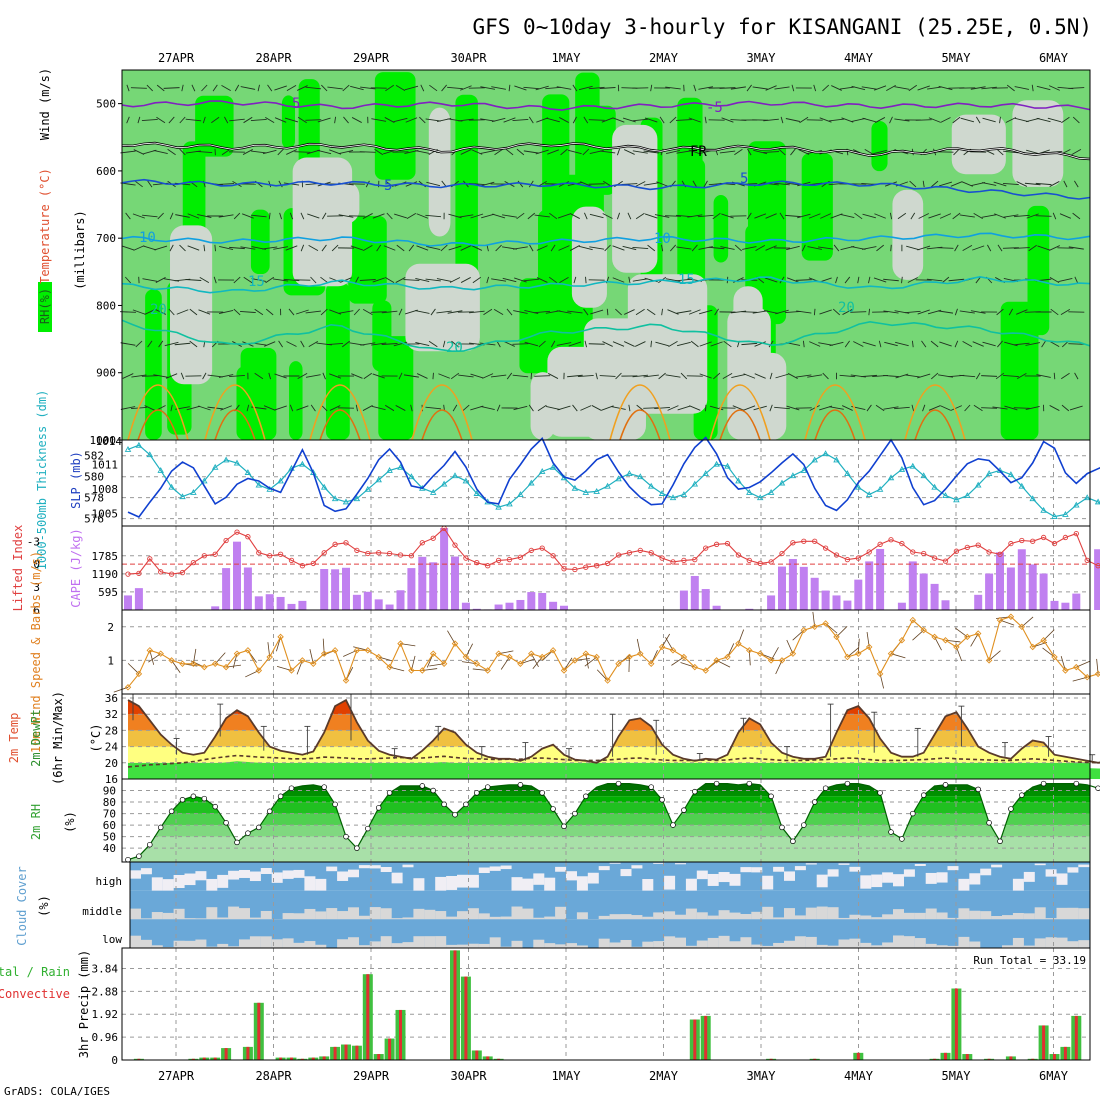  What do you see at coordinates (454, 348) in the screenshot?
I see `contour-label: 20` at bounding box center [454, 348].